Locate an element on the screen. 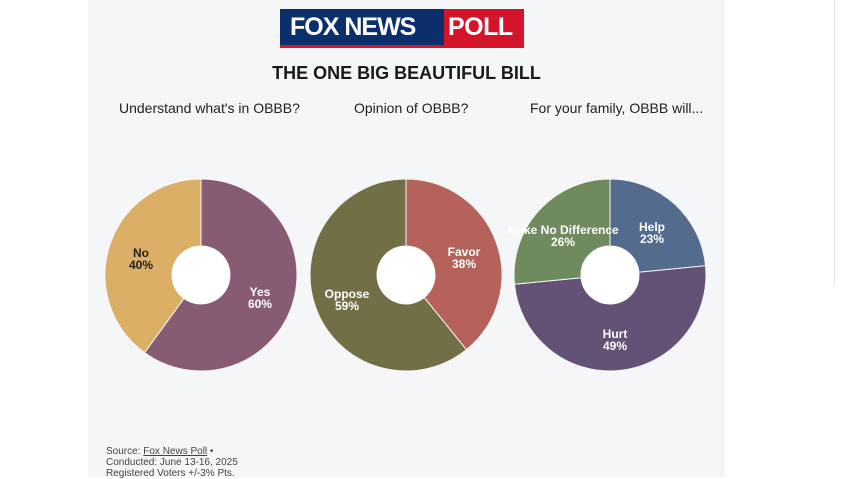 The height and width of the screenshot is (479, 848). page-title: THE ONE BIG BEAUTIFUL BILL is located at coordinates (406, 73).